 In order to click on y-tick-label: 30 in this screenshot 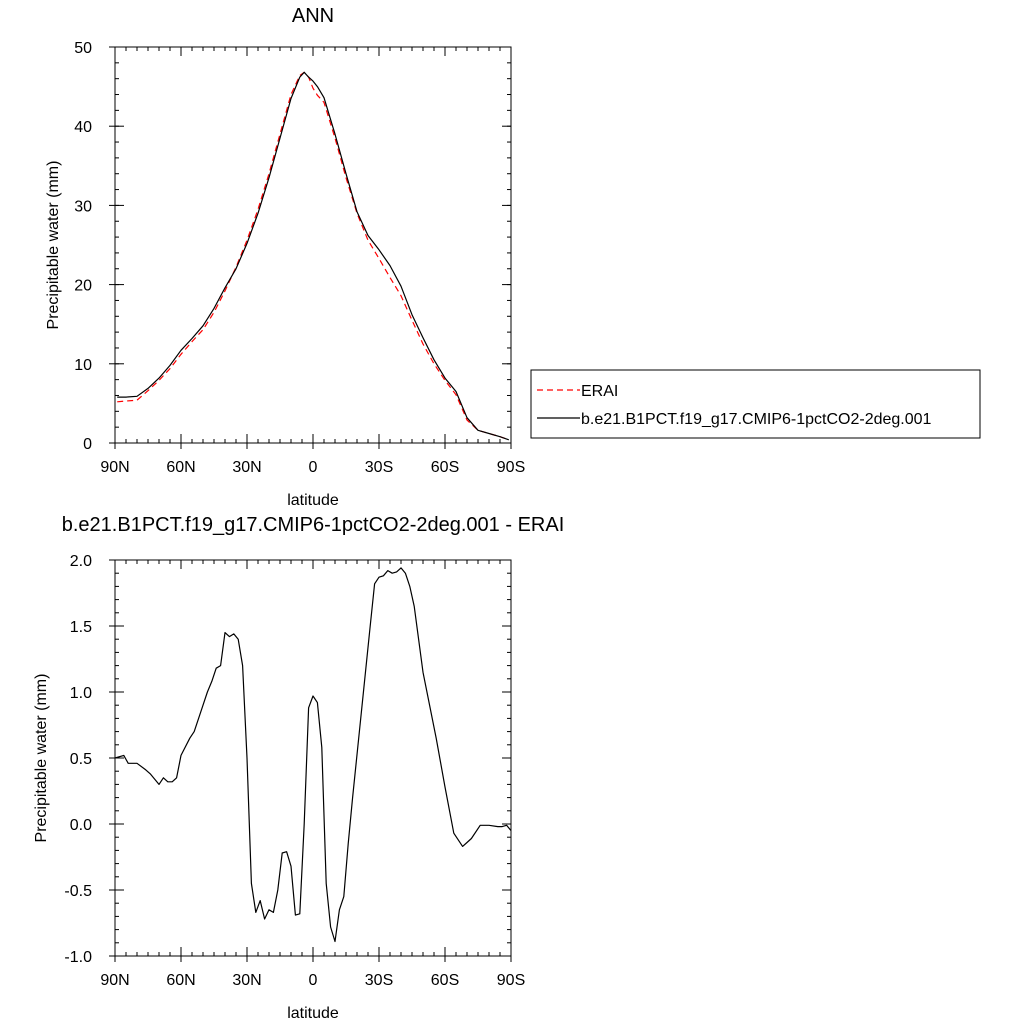, I will do `click(83, 206)`.